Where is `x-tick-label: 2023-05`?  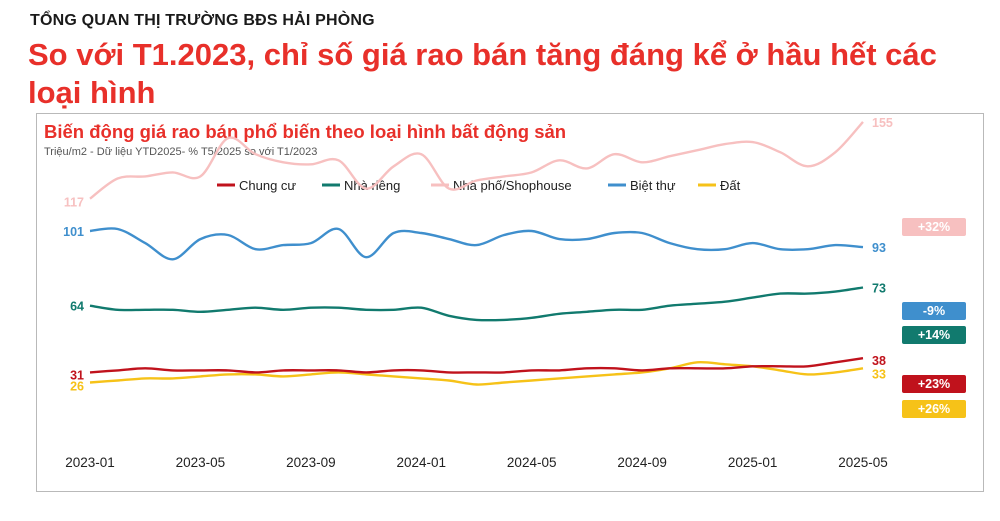 x-tick-label: 2023-05 is located at coordinates (201, 462).